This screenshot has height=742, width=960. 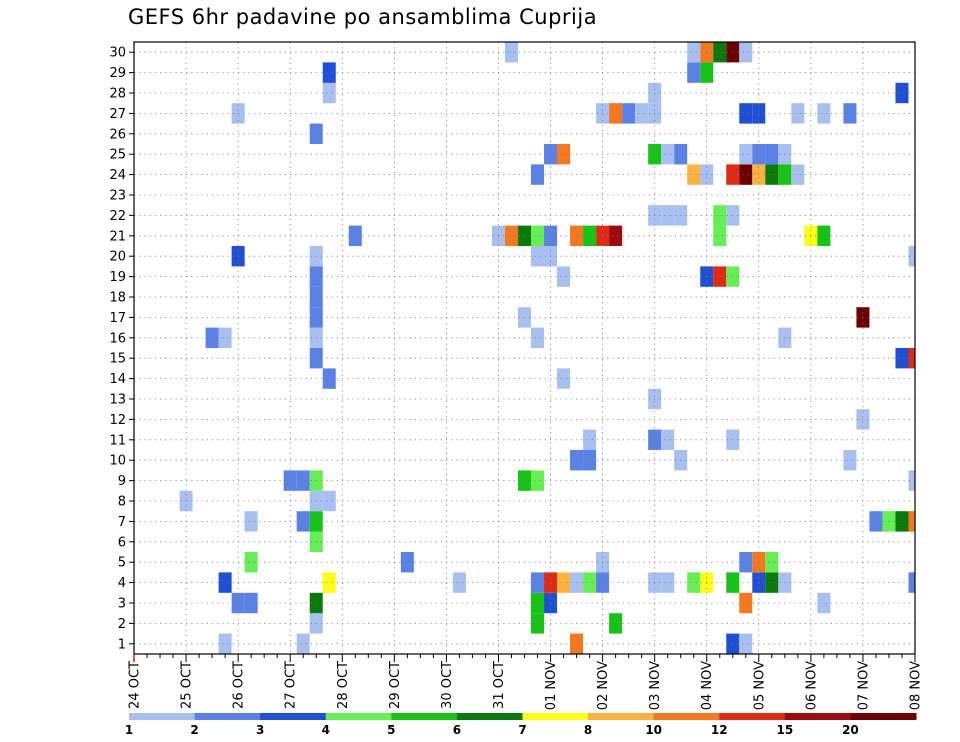 What do you see at coordinates (343, 685) in the screenshot?
I see `x-tick-label: 28 OCT` at bounding box center [343, 685].